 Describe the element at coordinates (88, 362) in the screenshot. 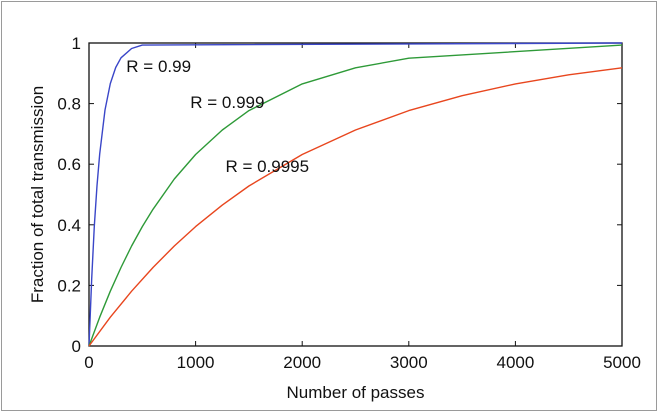

I see `x-tick-label: 0` at that location.